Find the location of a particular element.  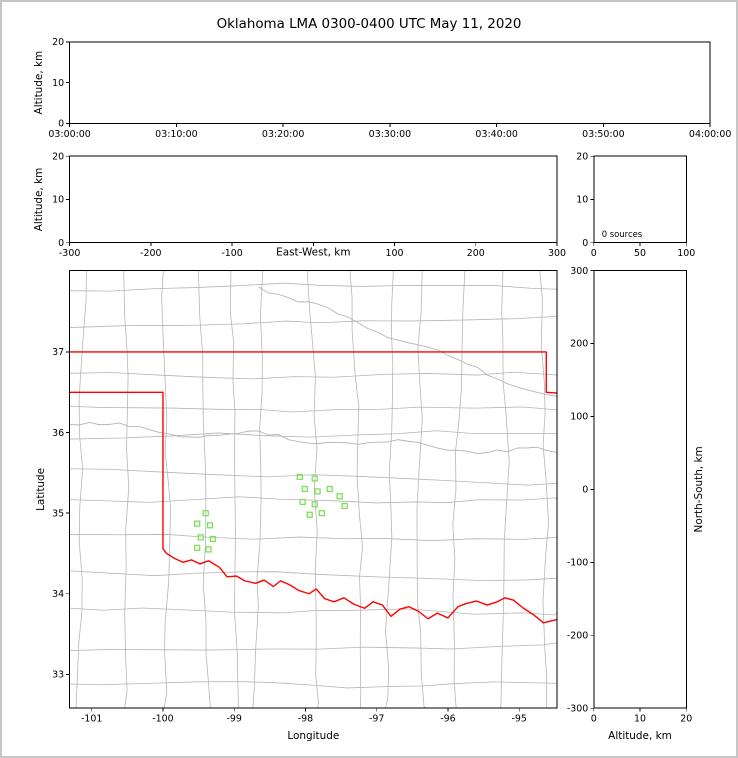

x-tick-label: 03:30:00 is located at coordinates (390, 134).